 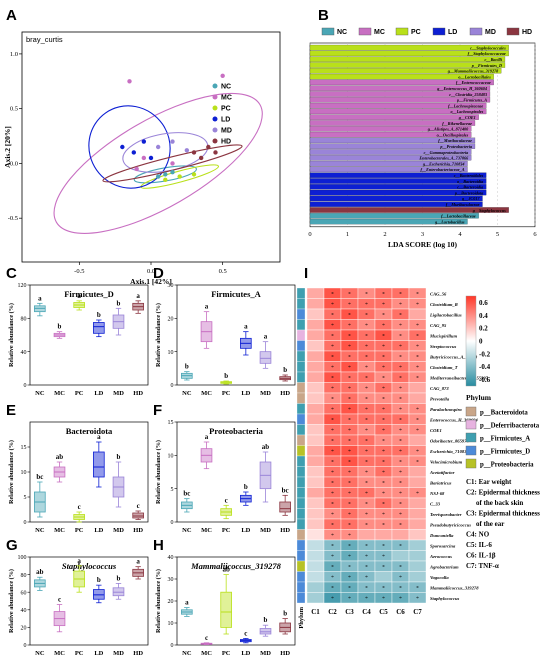 I want to click on box-f-sig-letter: a, so click(x=207, y=437).